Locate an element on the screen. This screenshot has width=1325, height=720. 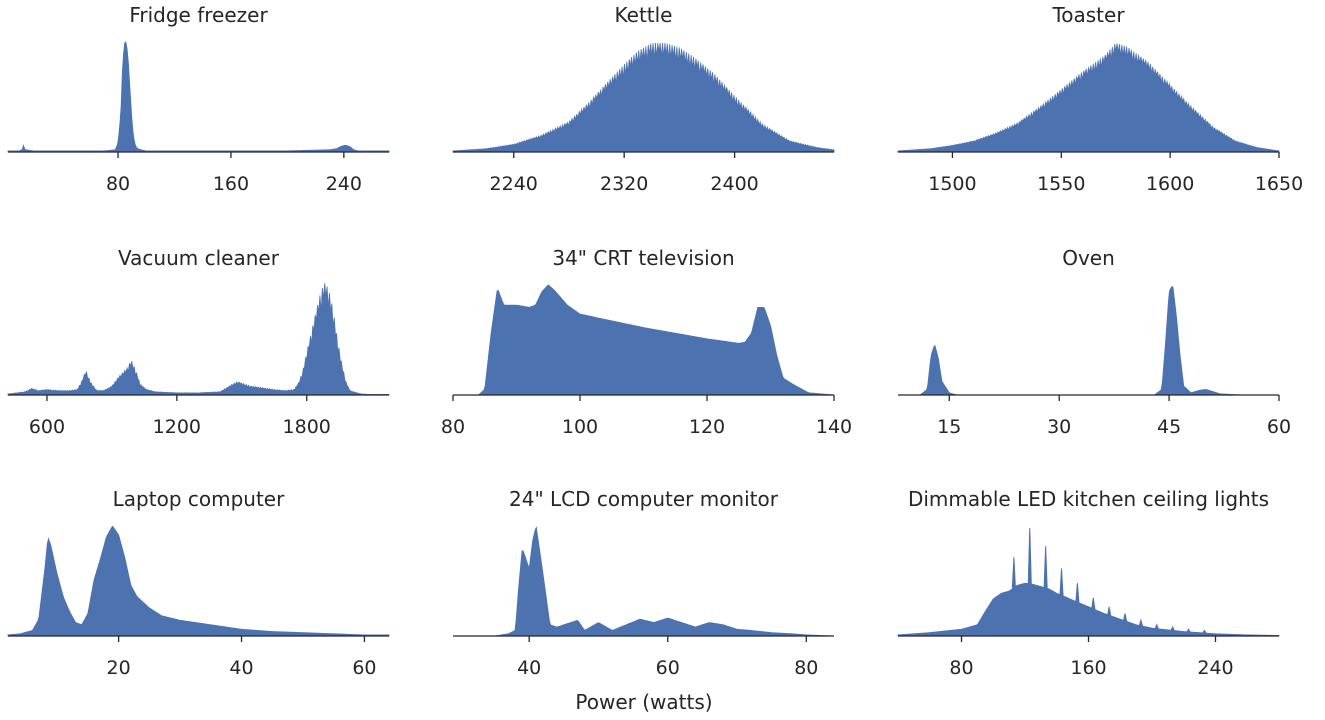
subplot-5: 34" CRT television 80 100 120 140 is located at coordinates (646, 342).